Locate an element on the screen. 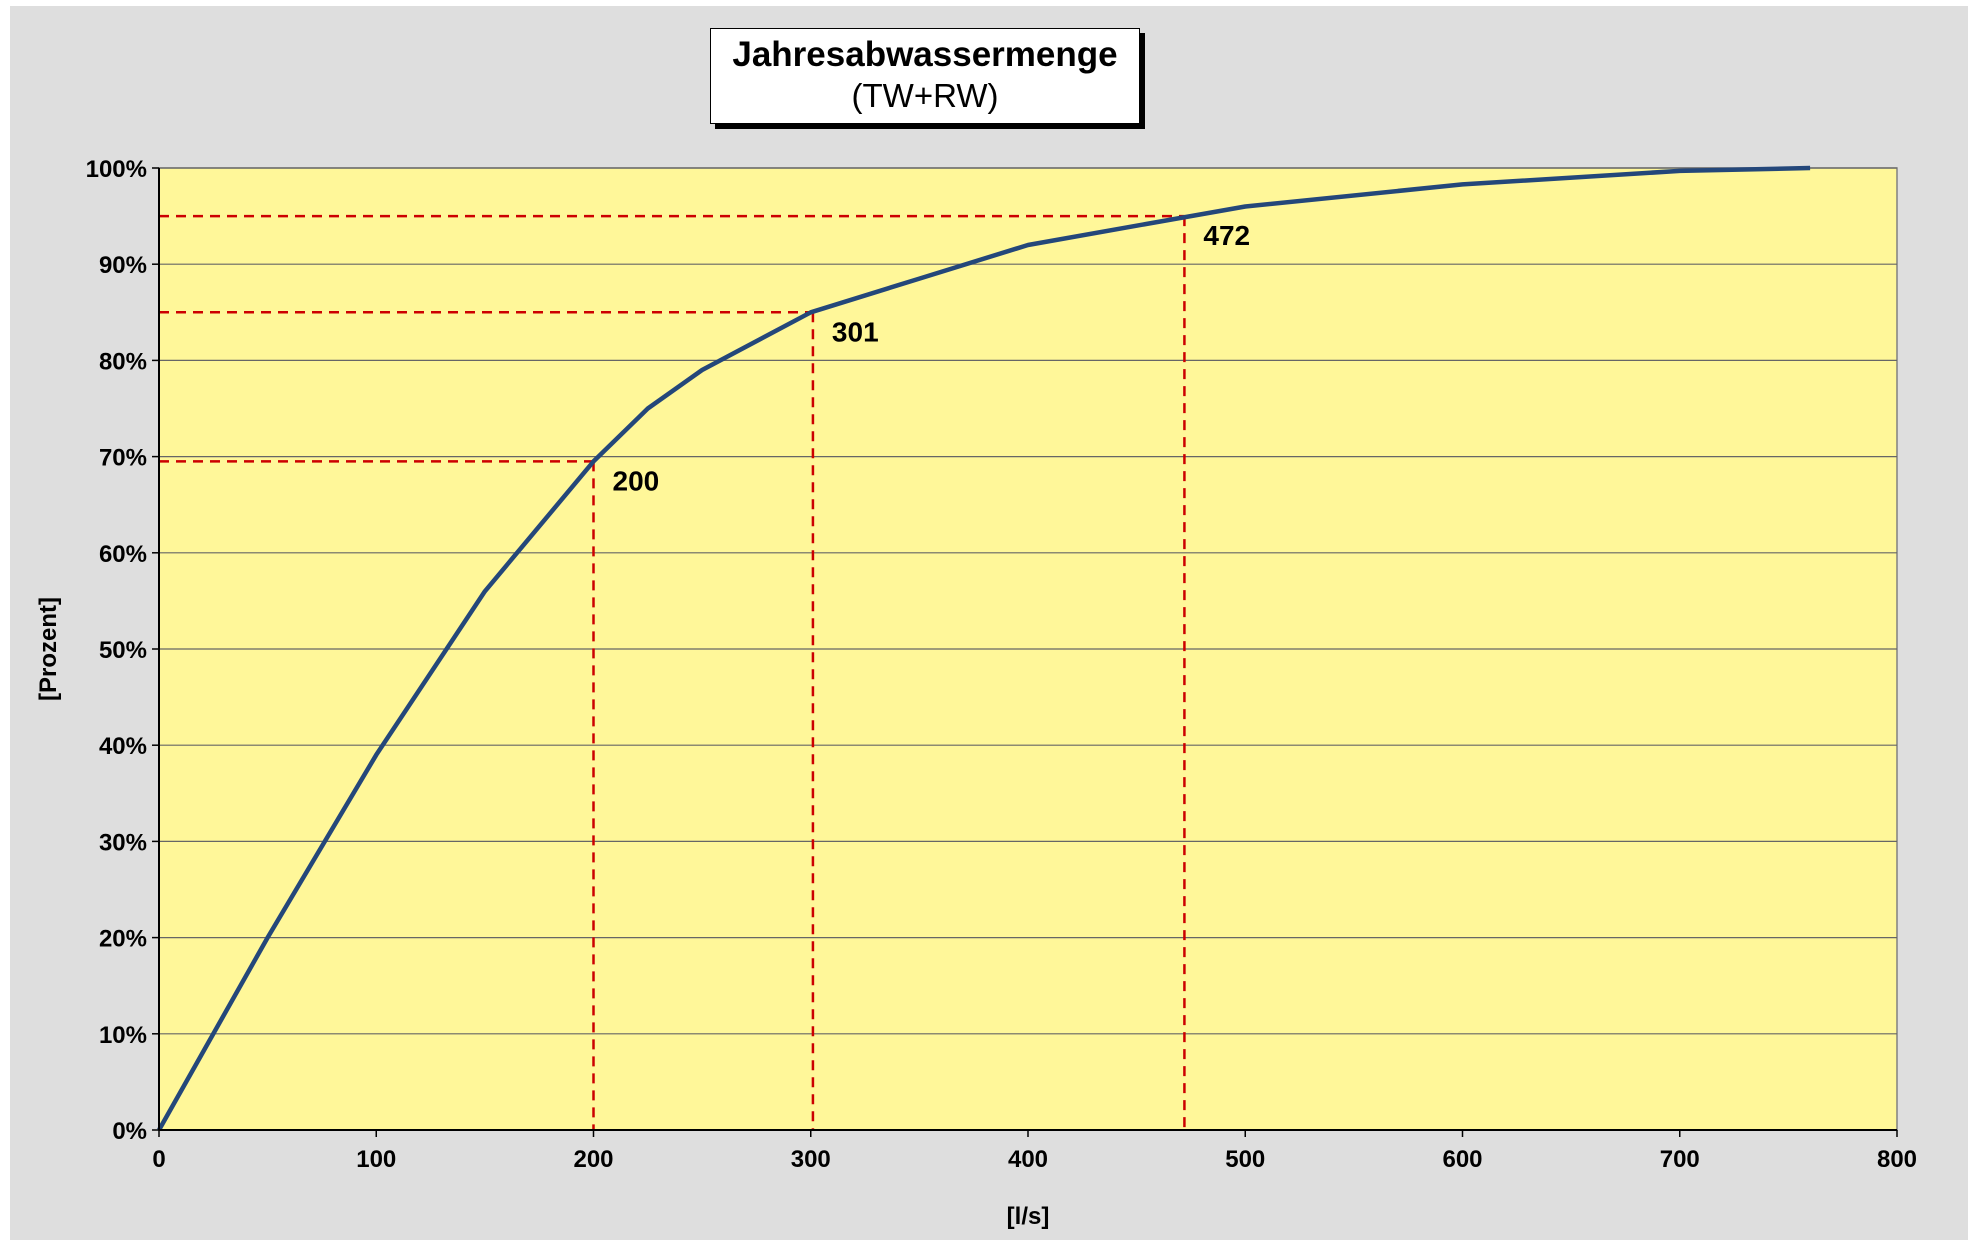 This screenshot has width=1968, height=1240. y-tick-label: 50% is located at coordinates (123, 650).